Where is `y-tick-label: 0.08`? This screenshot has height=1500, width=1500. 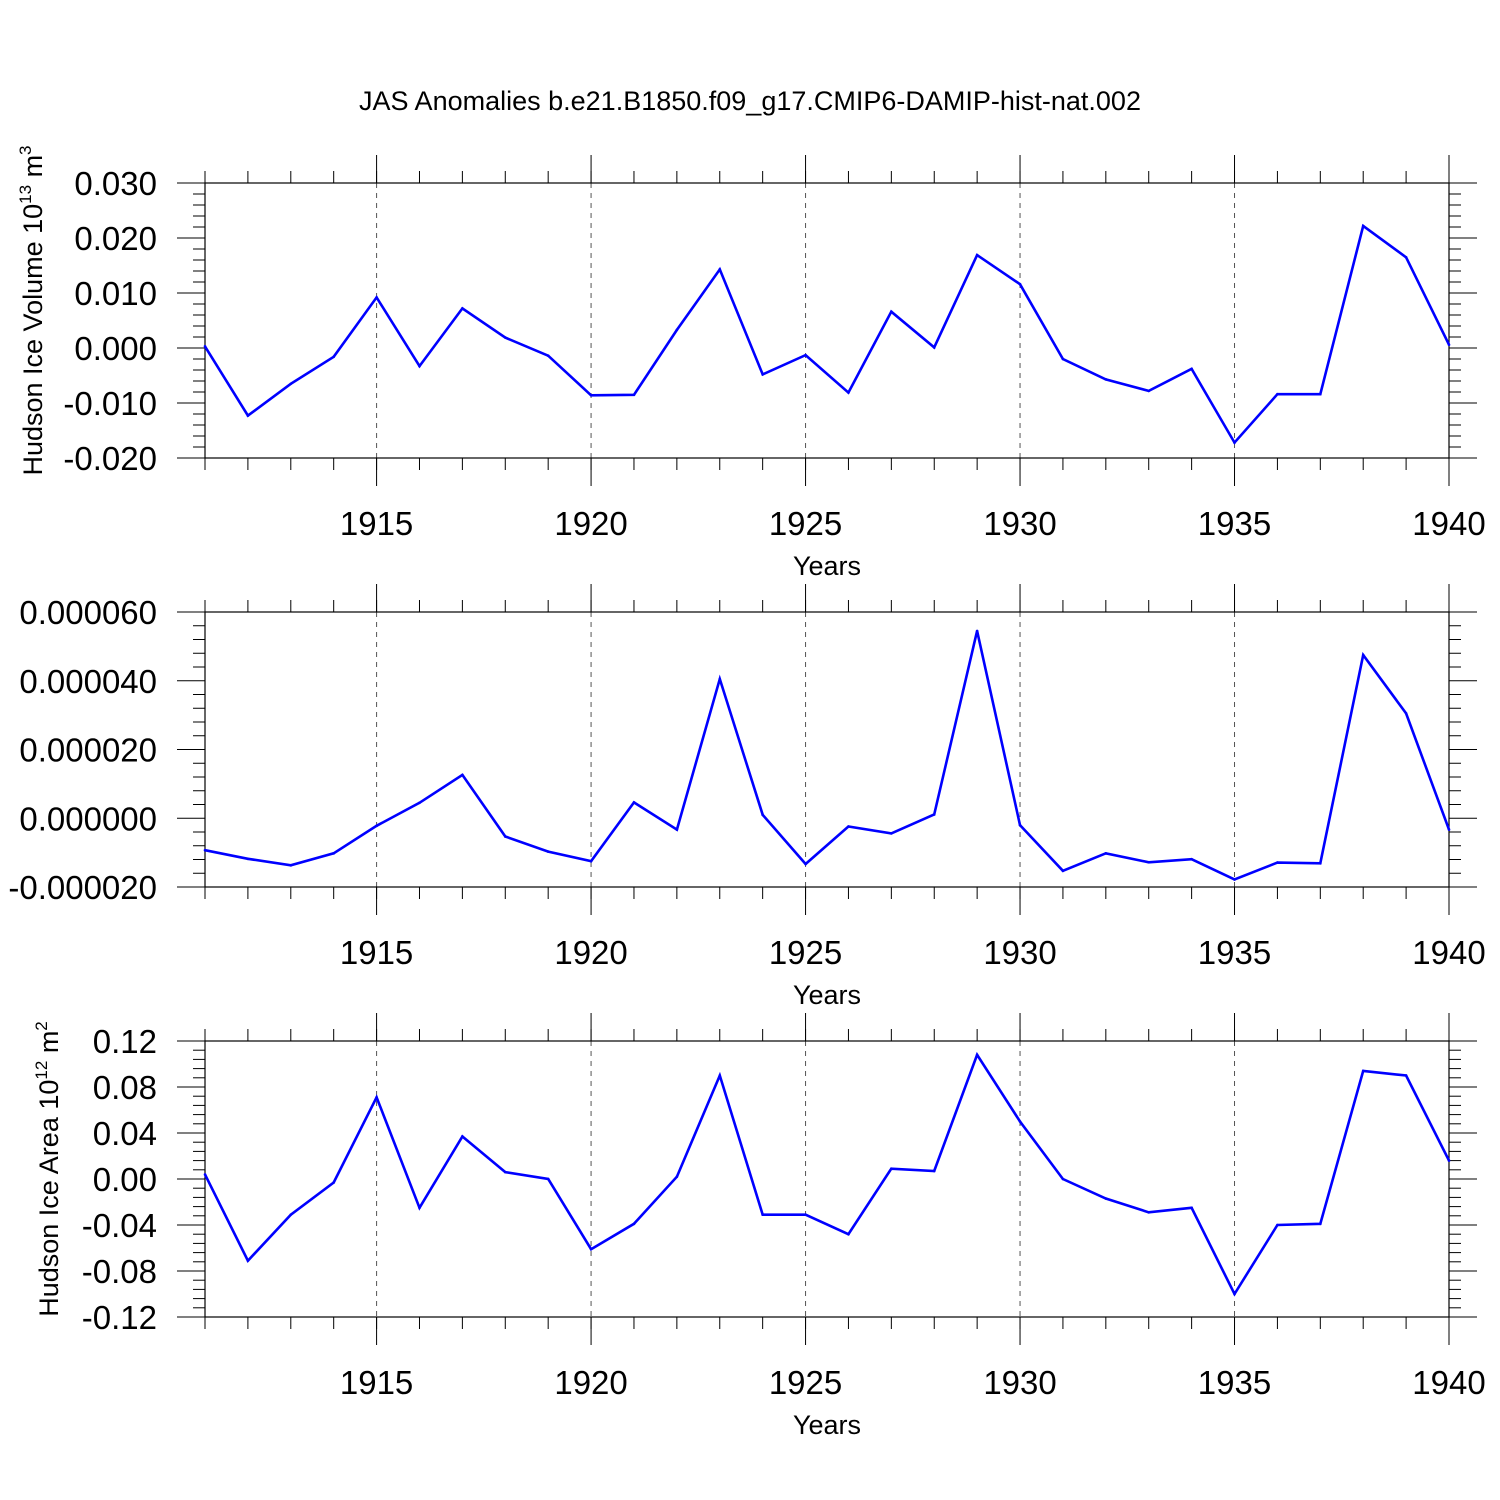 y-tick-label: 0.08 is located at coordinates (125, 1087).